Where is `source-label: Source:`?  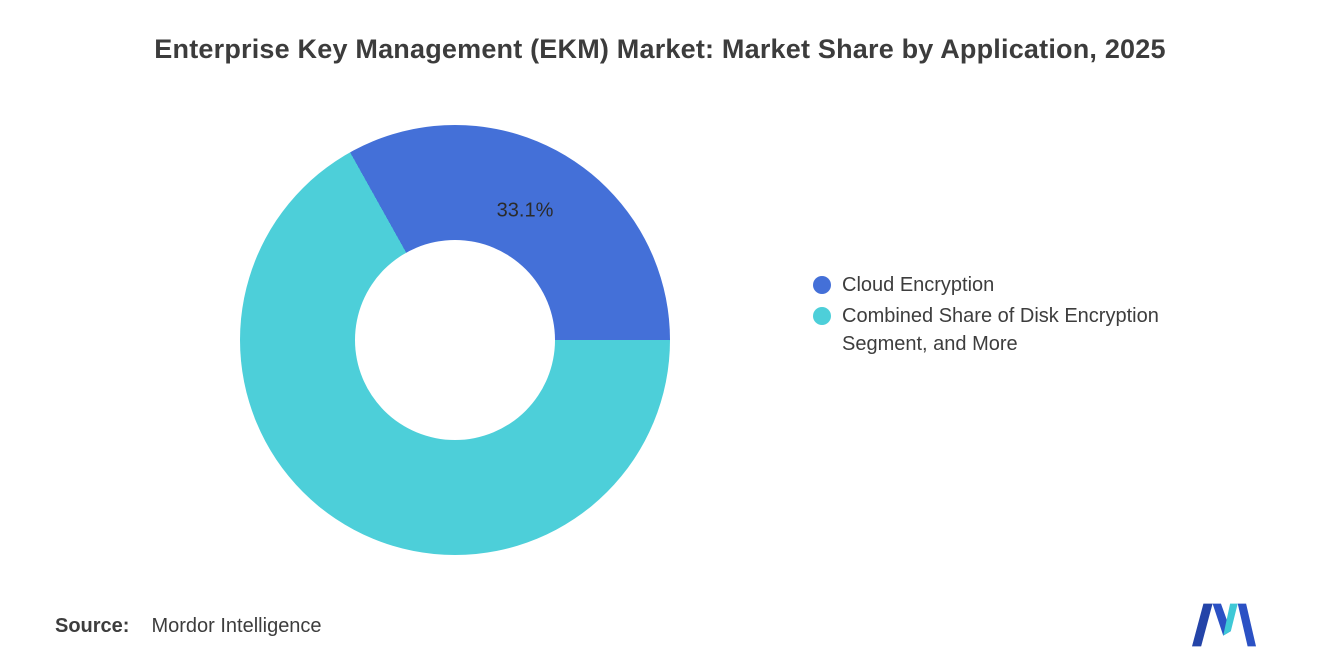 source-label: Source: is located at coordinates (92, 626).